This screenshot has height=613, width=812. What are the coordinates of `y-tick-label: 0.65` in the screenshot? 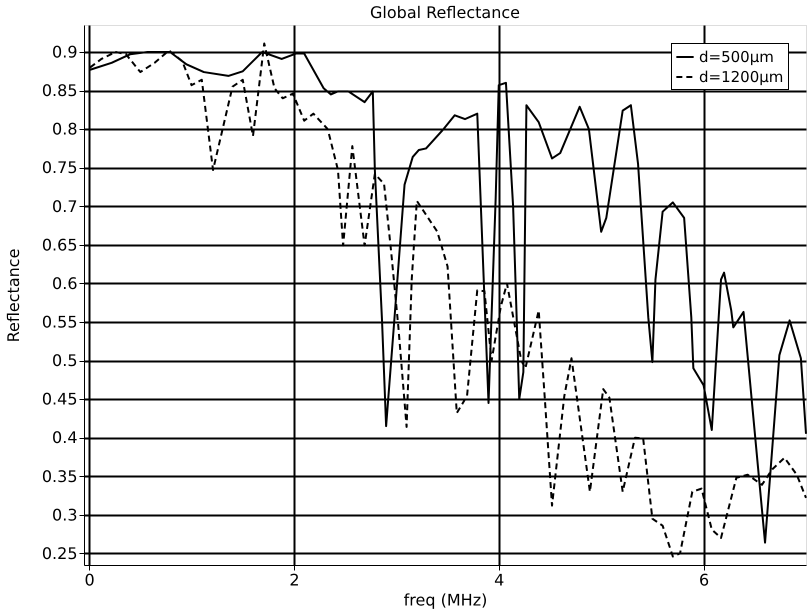 It's located at (60, 244).